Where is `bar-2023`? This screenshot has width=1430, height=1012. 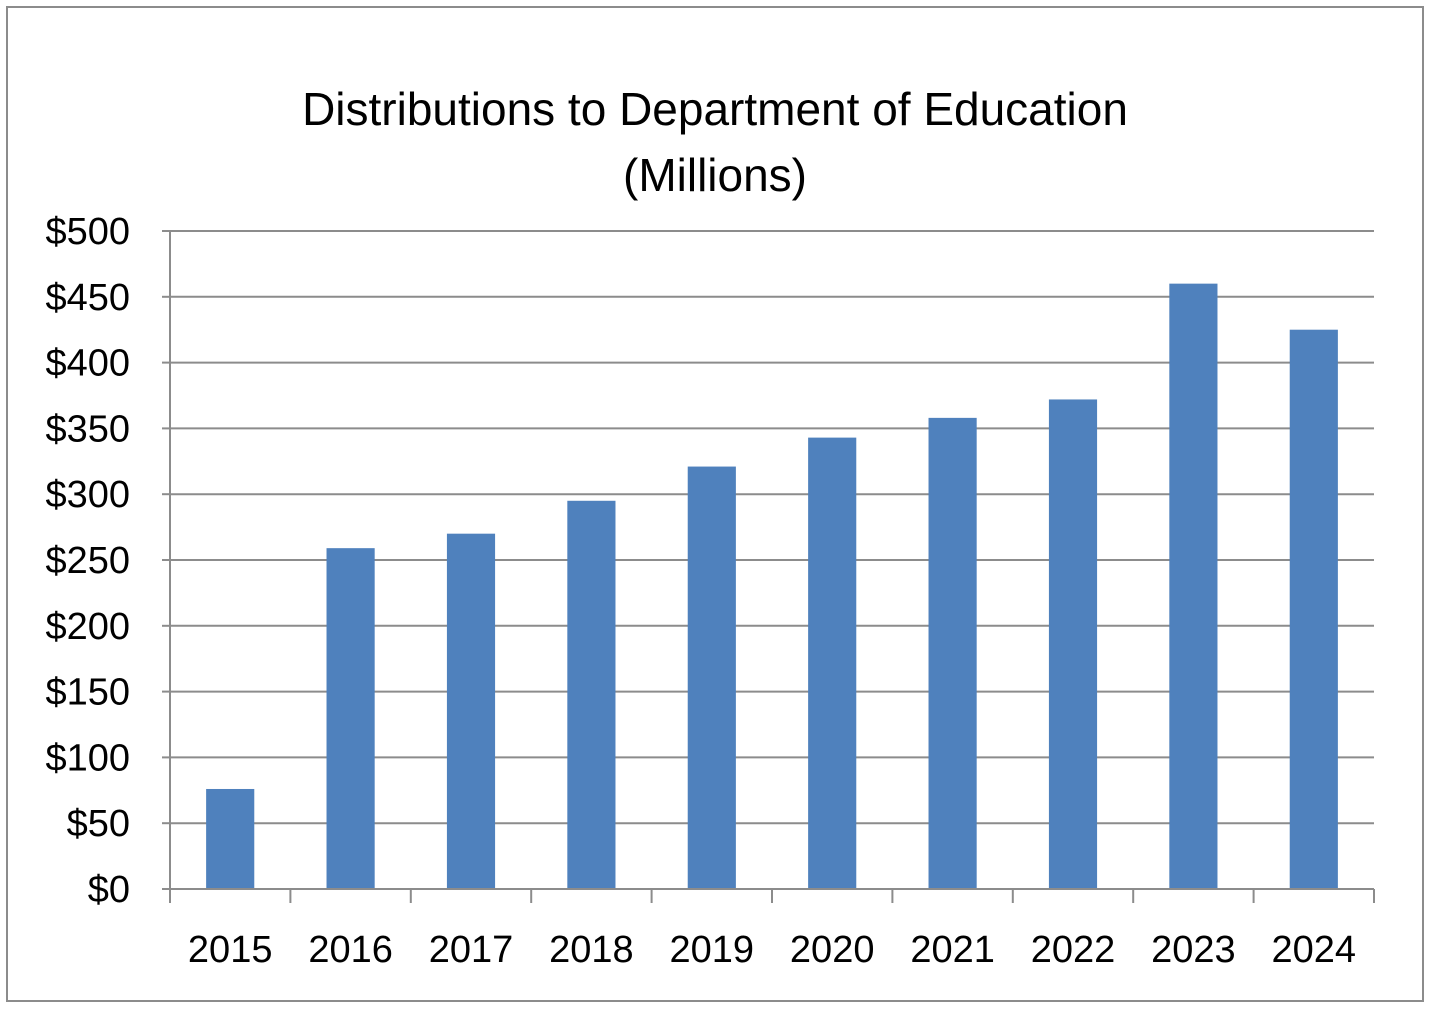 bar-2023 is located at coordinates (1193, 586).